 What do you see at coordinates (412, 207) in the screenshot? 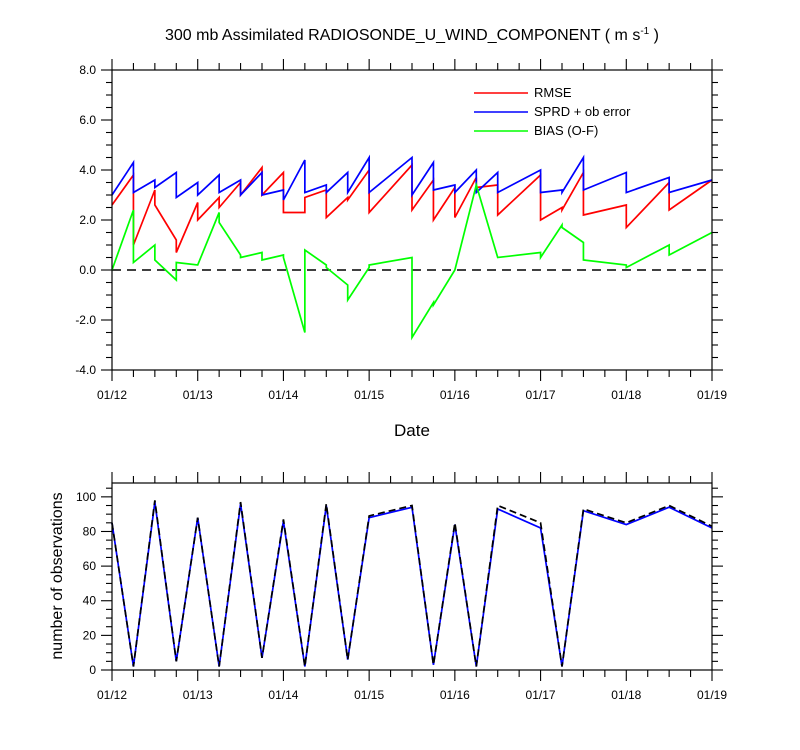
I see `series-line-rmse` at bounding box center [412, 207].